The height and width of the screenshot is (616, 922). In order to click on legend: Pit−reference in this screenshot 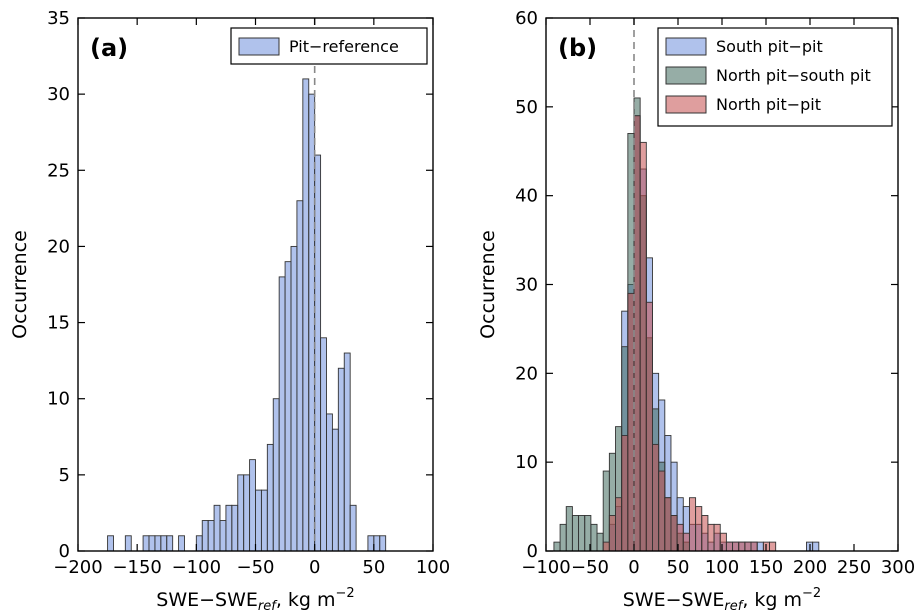, I will do `click(329, 46)`.